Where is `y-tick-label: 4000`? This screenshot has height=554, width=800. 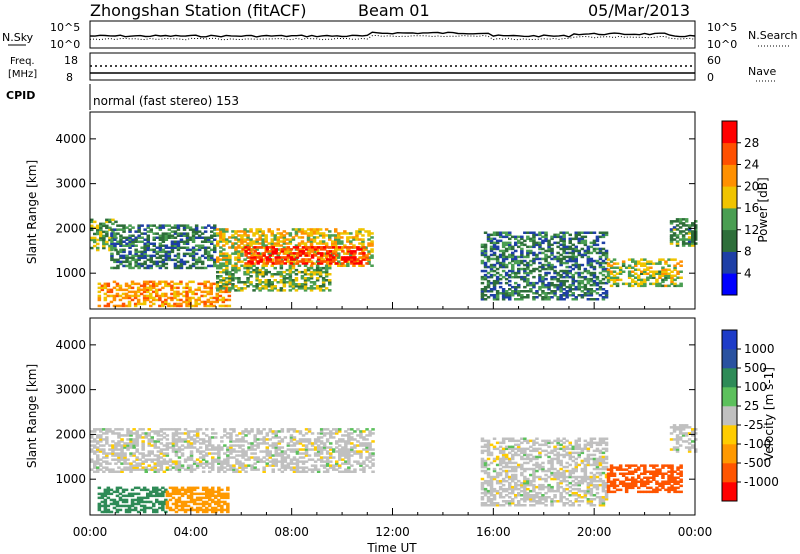
y-tick-label: 4000 is located at coordinates (70, 139).